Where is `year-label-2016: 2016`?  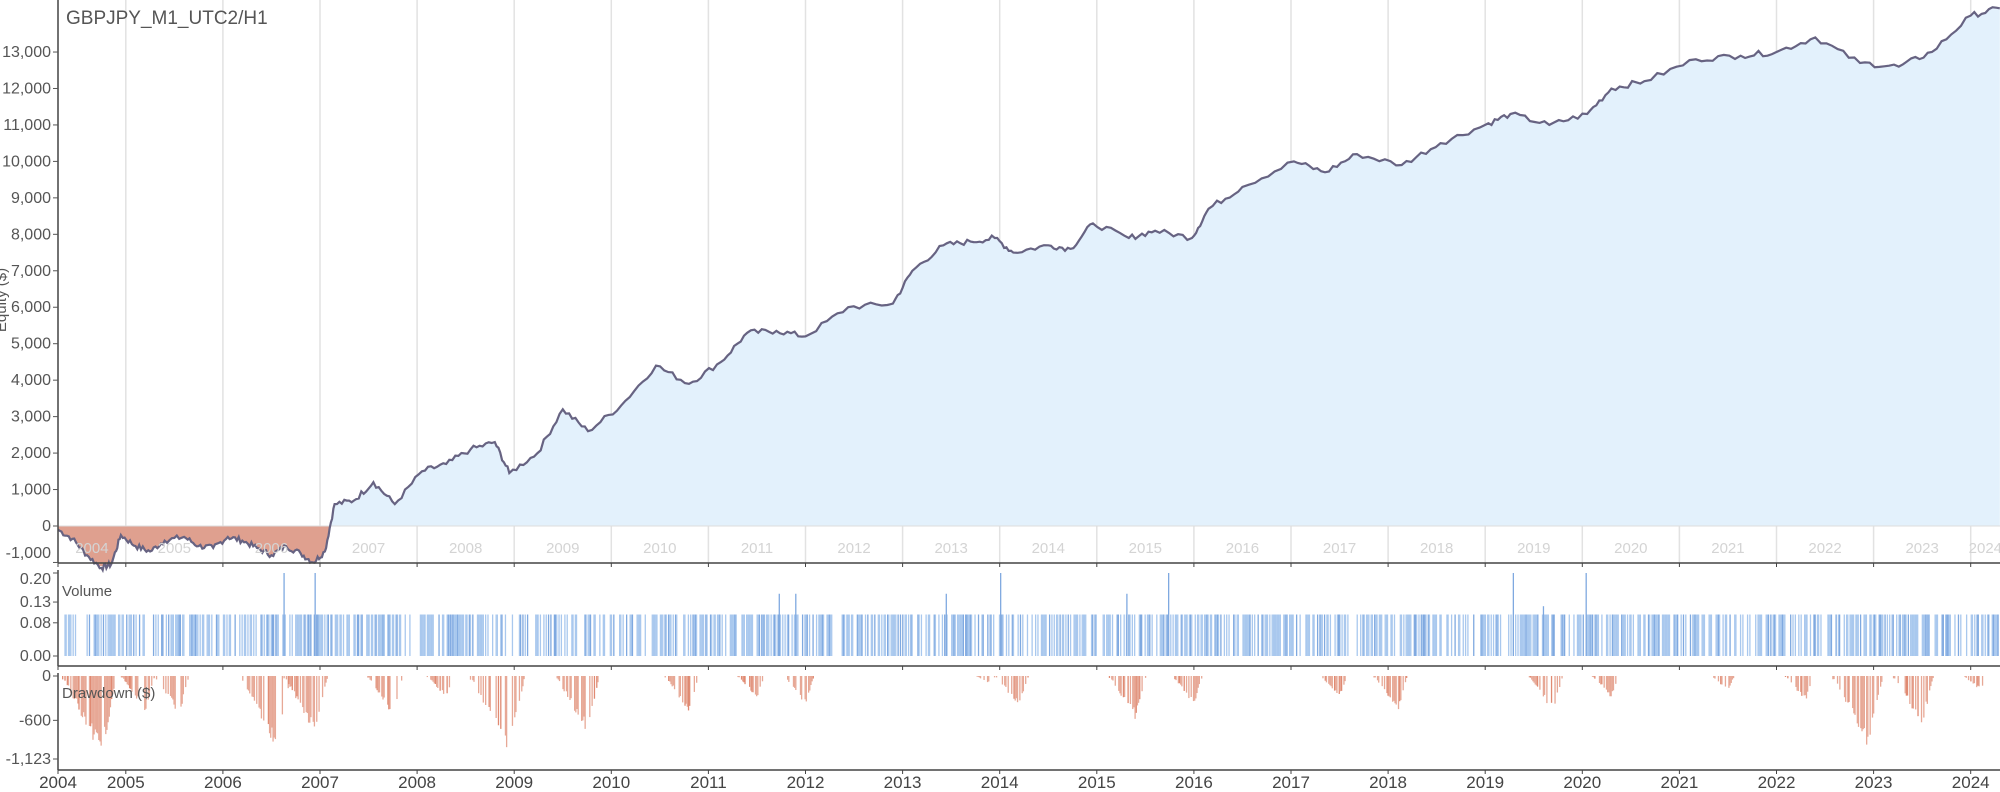
year-label-2016: 2016 is located at coordinates (1242, 548).